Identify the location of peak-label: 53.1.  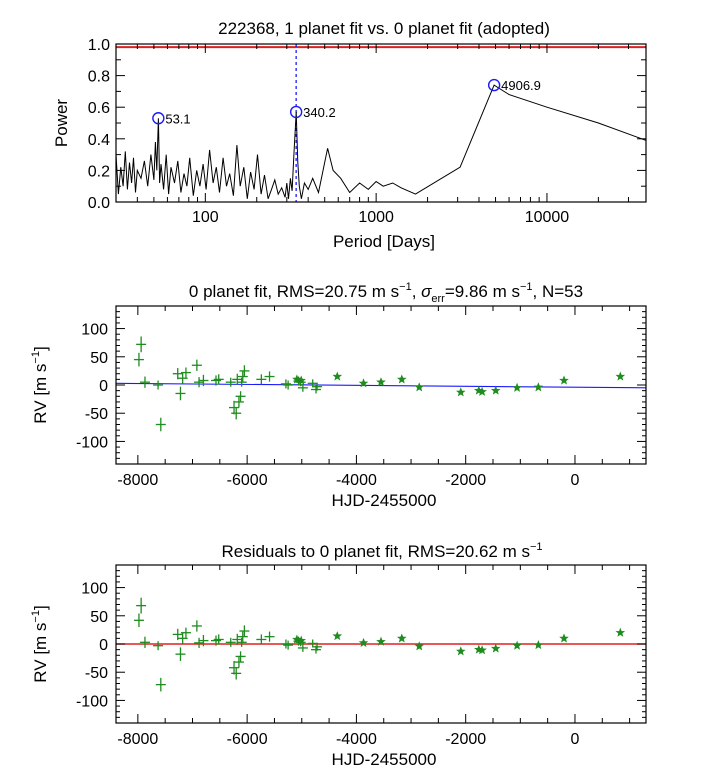
(177, 118).